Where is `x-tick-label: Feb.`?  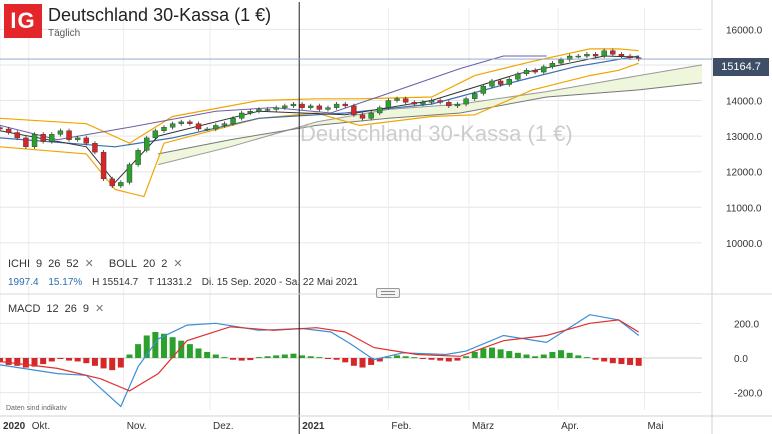
x-tick-label: Feb. is located at coordinates (401, 426).